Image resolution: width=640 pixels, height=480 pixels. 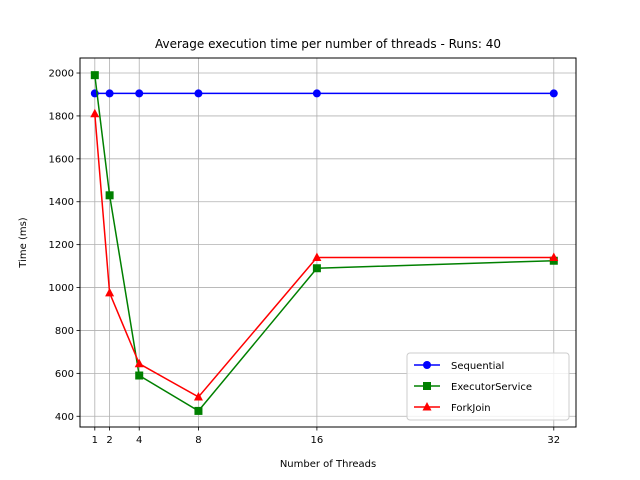 I want to click on x-tick-label: 32, so click(x=553, y=440).